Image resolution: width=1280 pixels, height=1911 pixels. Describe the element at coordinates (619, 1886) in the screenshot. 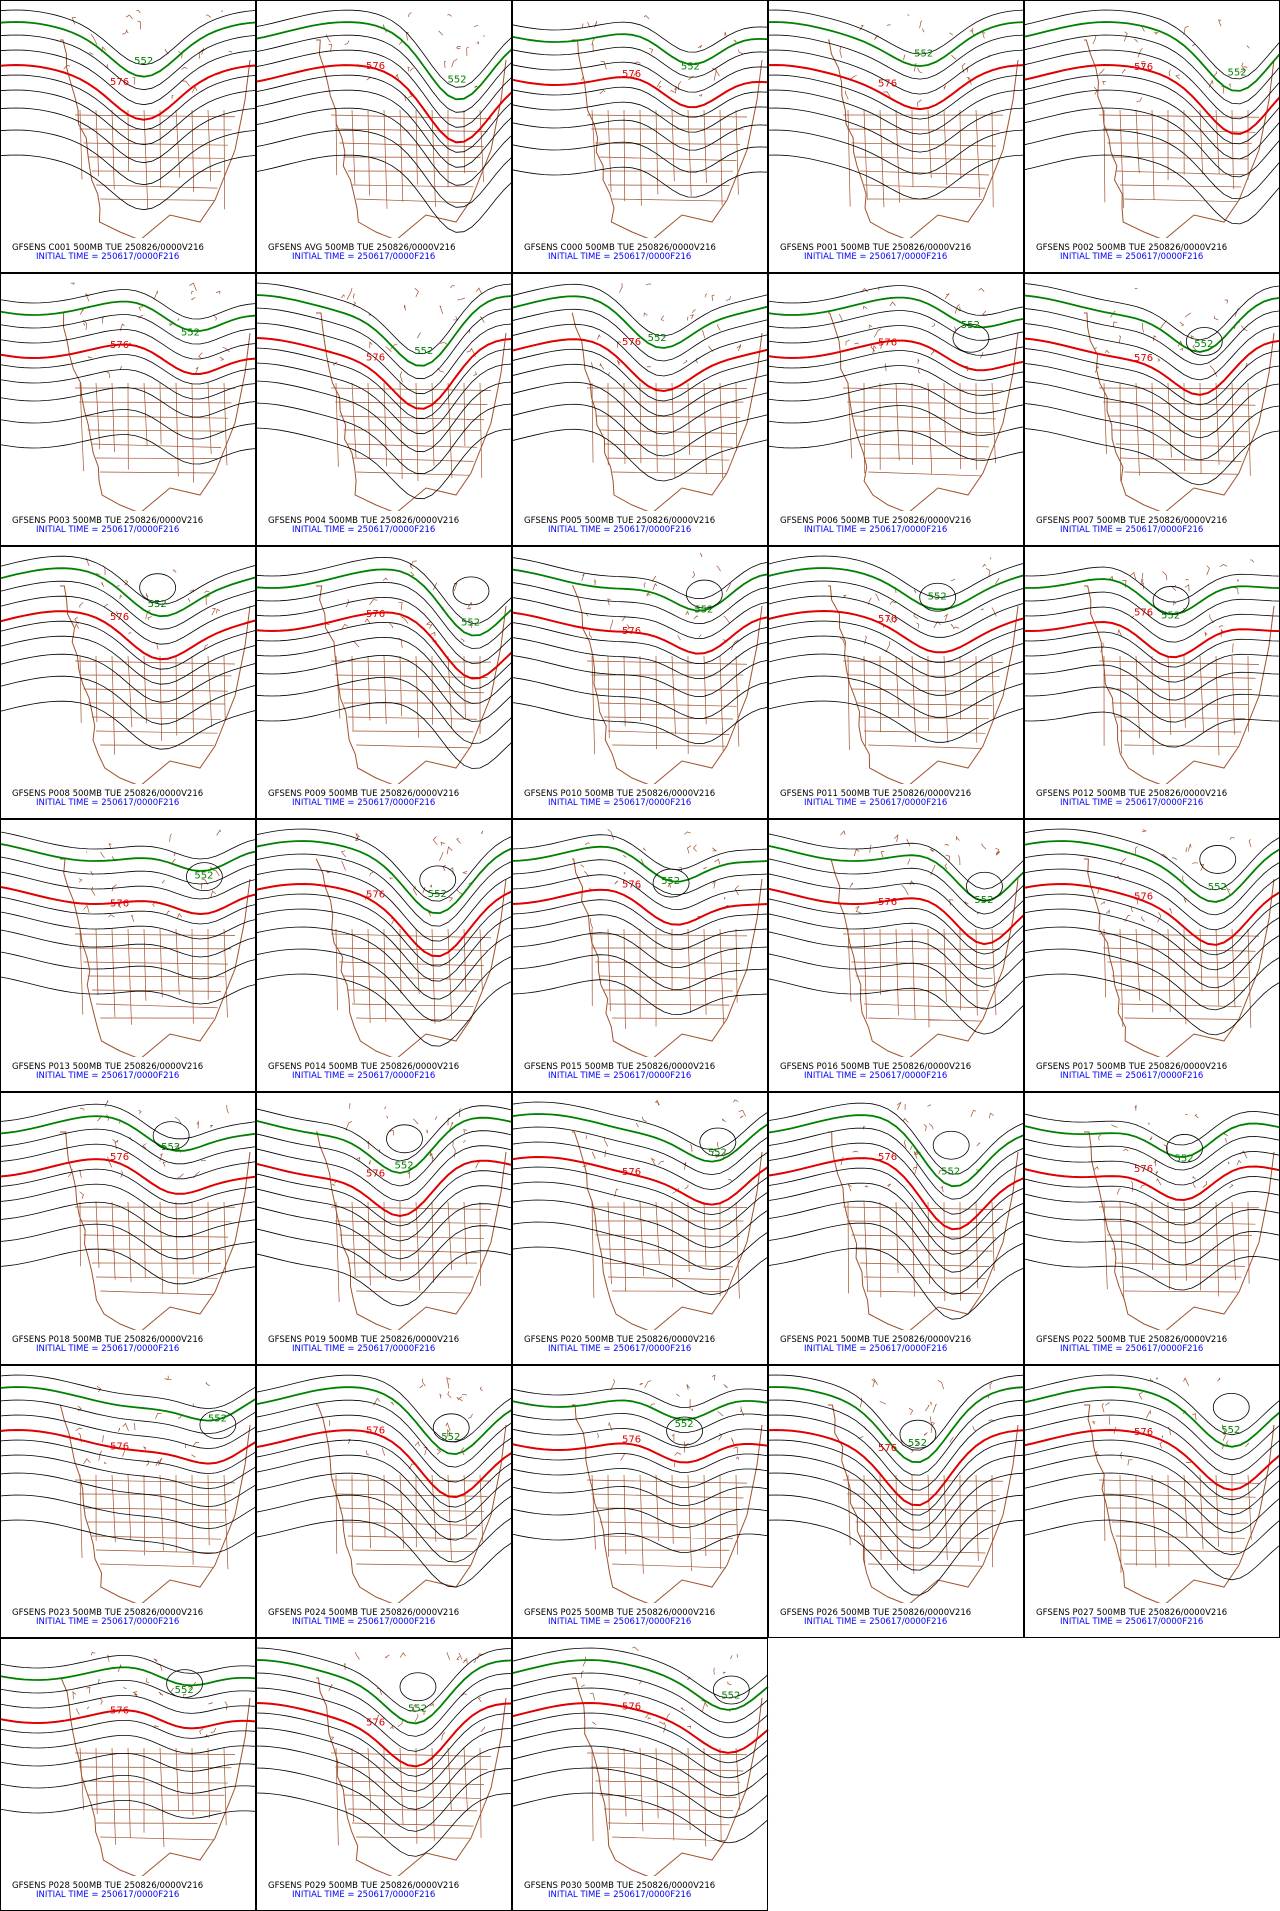

I see `panel-caption: GFSENS P030 500MB TUE 250826/0000V216` at that location.